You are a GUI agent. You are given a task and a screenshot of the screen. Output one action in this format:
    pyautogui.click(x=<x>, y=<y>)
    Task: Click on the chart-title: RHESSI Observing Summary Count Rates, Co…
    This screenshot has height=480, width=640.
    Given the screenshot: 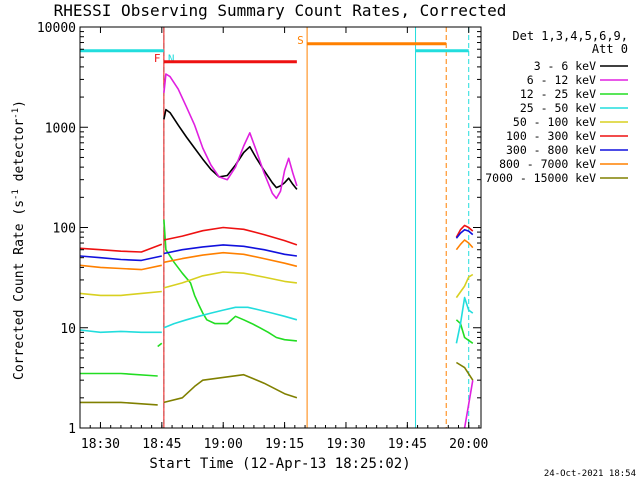 What is the action you would take?
    pyautogui.click(x=280, y=10)
    